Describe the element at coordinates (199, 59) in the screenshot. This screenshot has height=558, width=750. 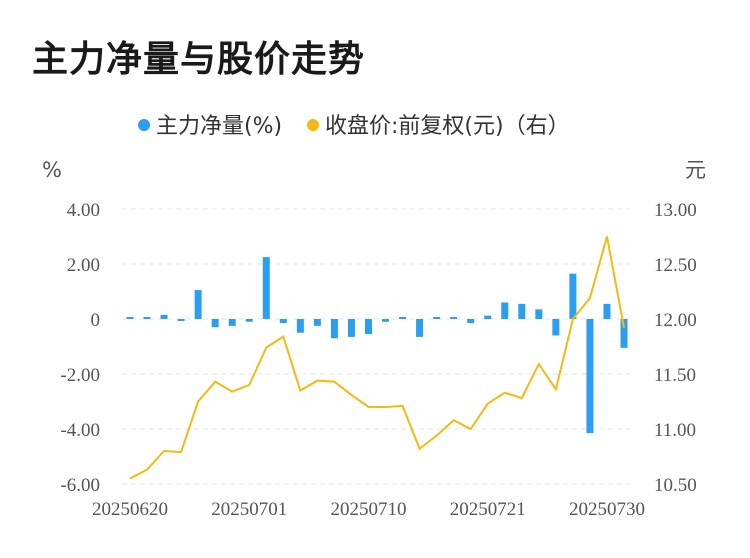
I see `chart-title: 主力净量与股价走势` at that location.